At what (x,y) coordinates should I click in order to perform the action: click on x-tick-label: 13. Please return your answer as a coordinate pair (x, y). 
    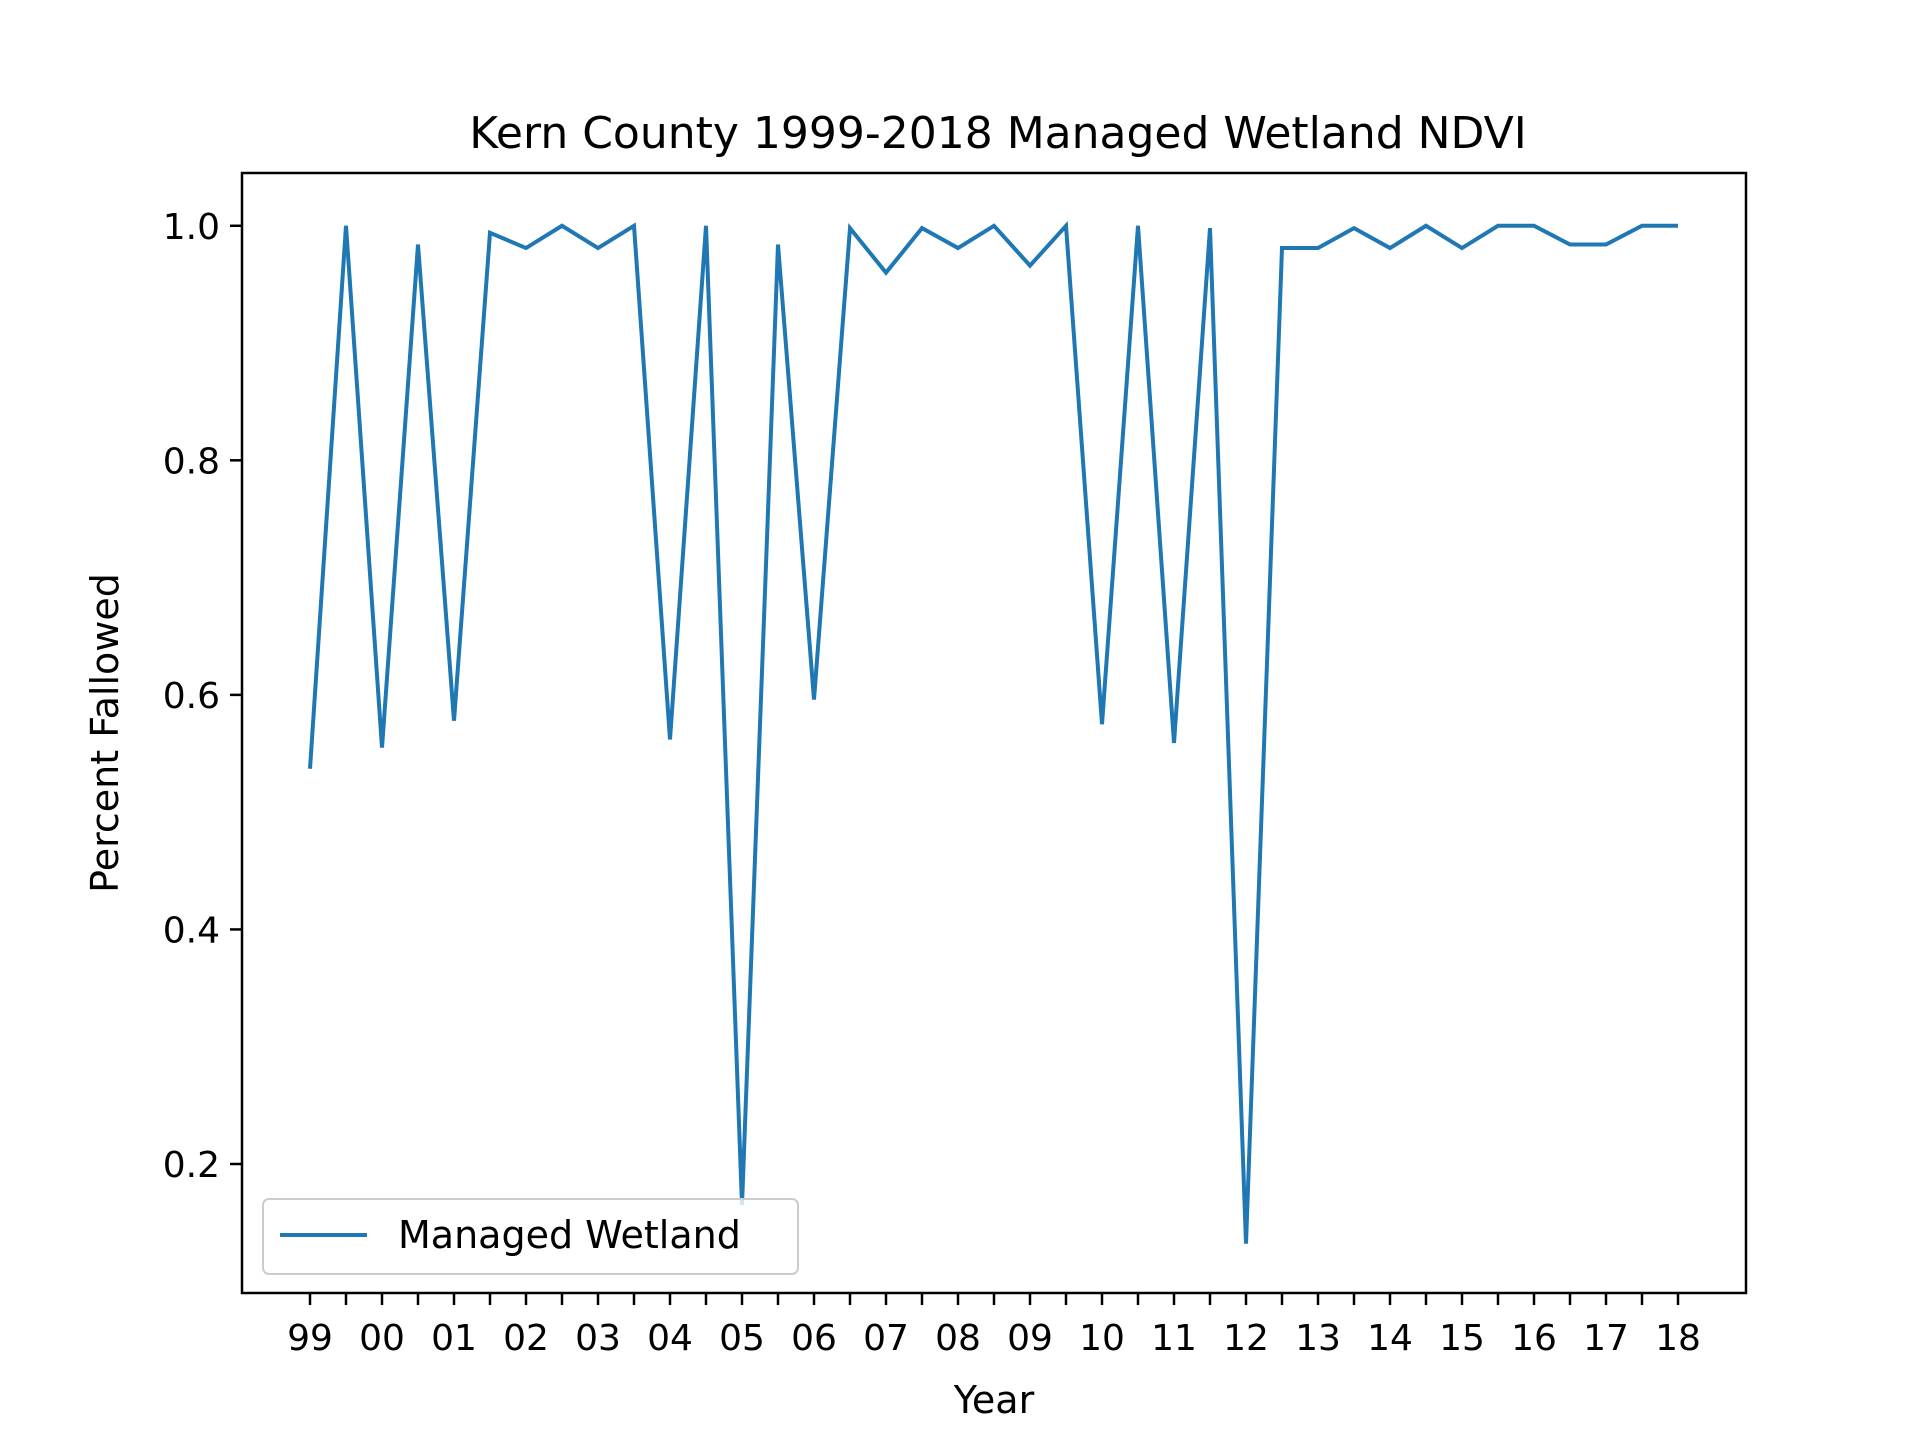
    Looking at the image, I should click on (1318, 1338).